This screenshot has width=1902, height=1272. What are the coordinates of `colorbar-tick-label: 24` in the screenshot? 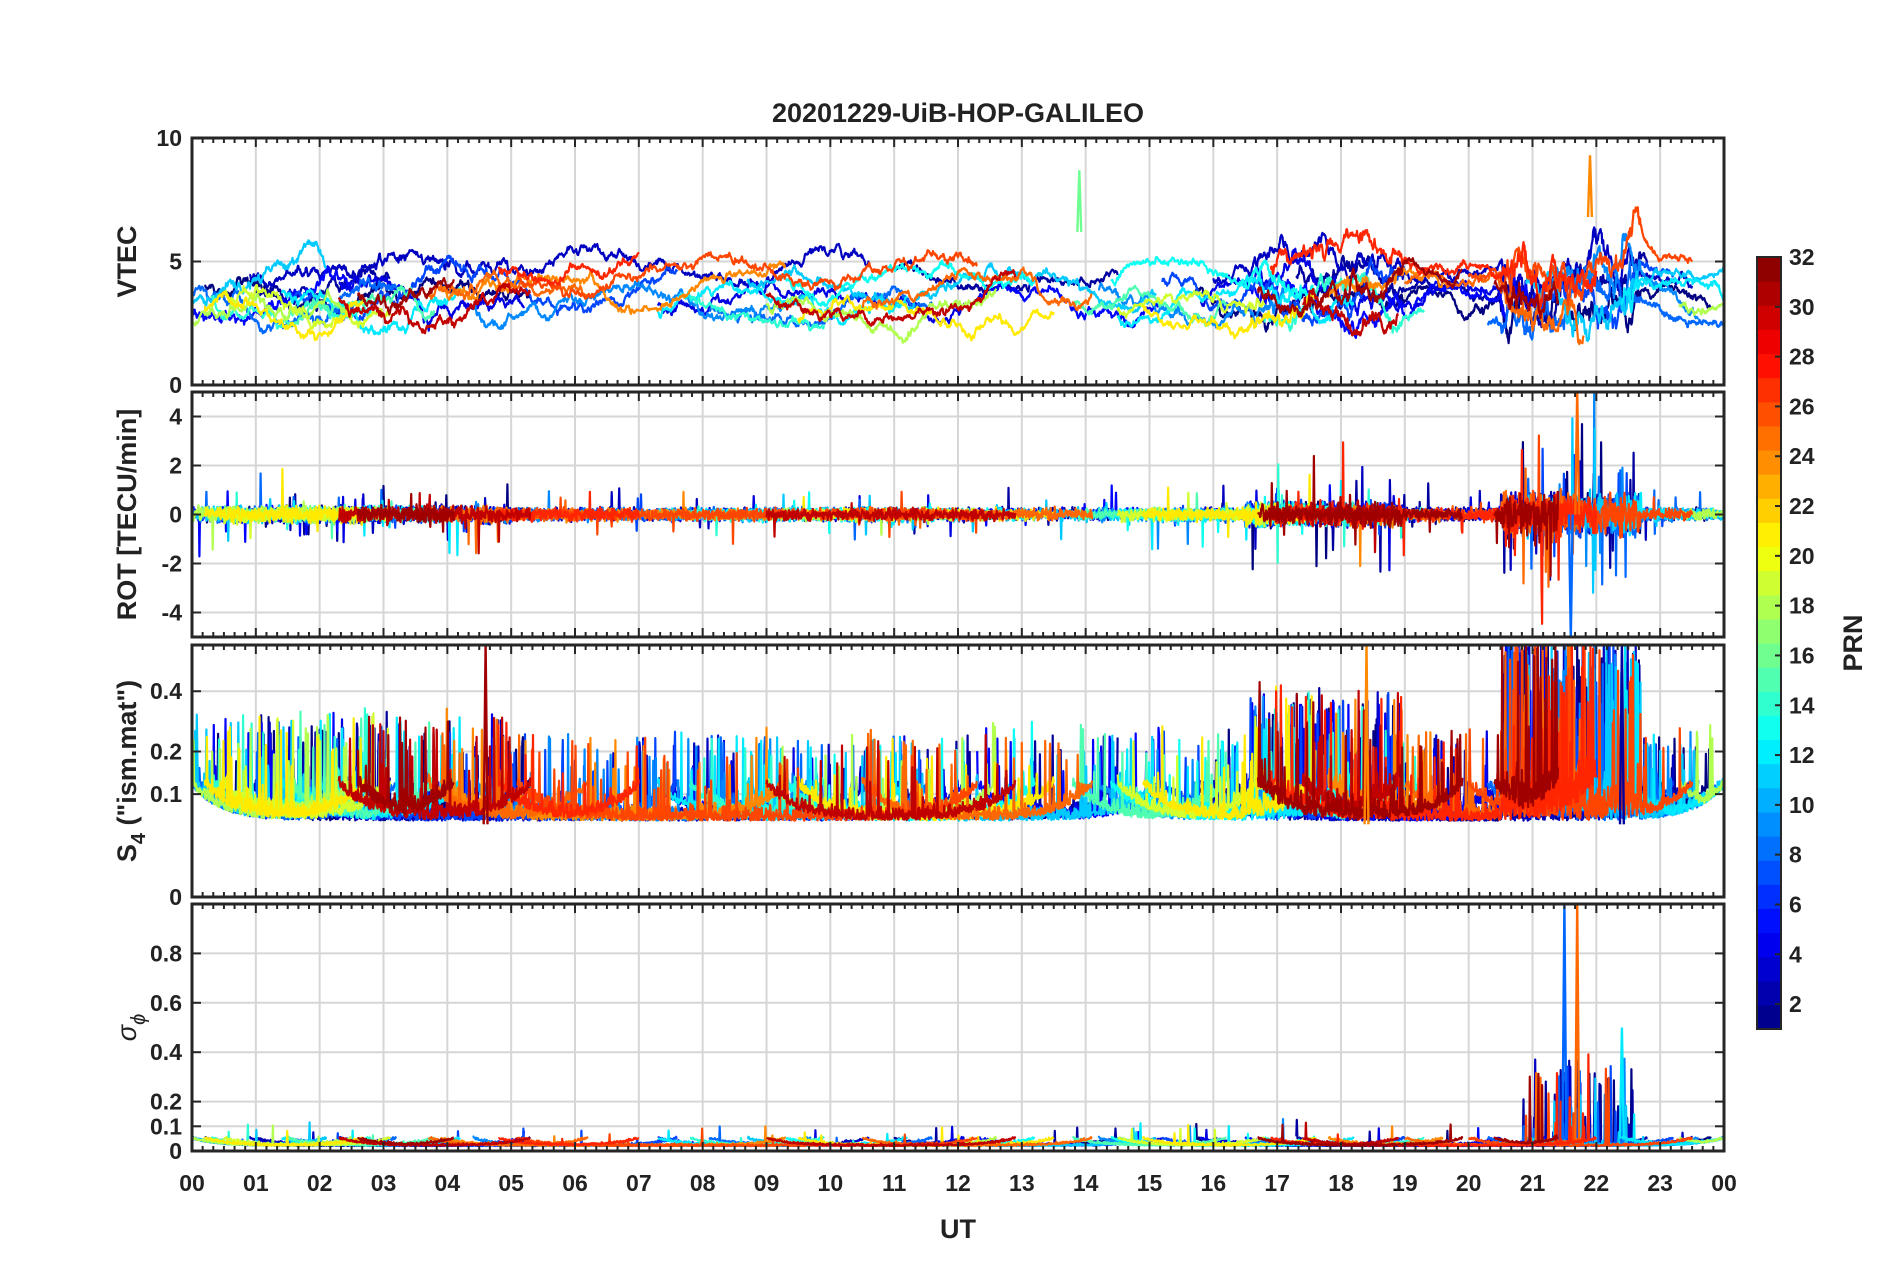 It's located at (1802, 456).